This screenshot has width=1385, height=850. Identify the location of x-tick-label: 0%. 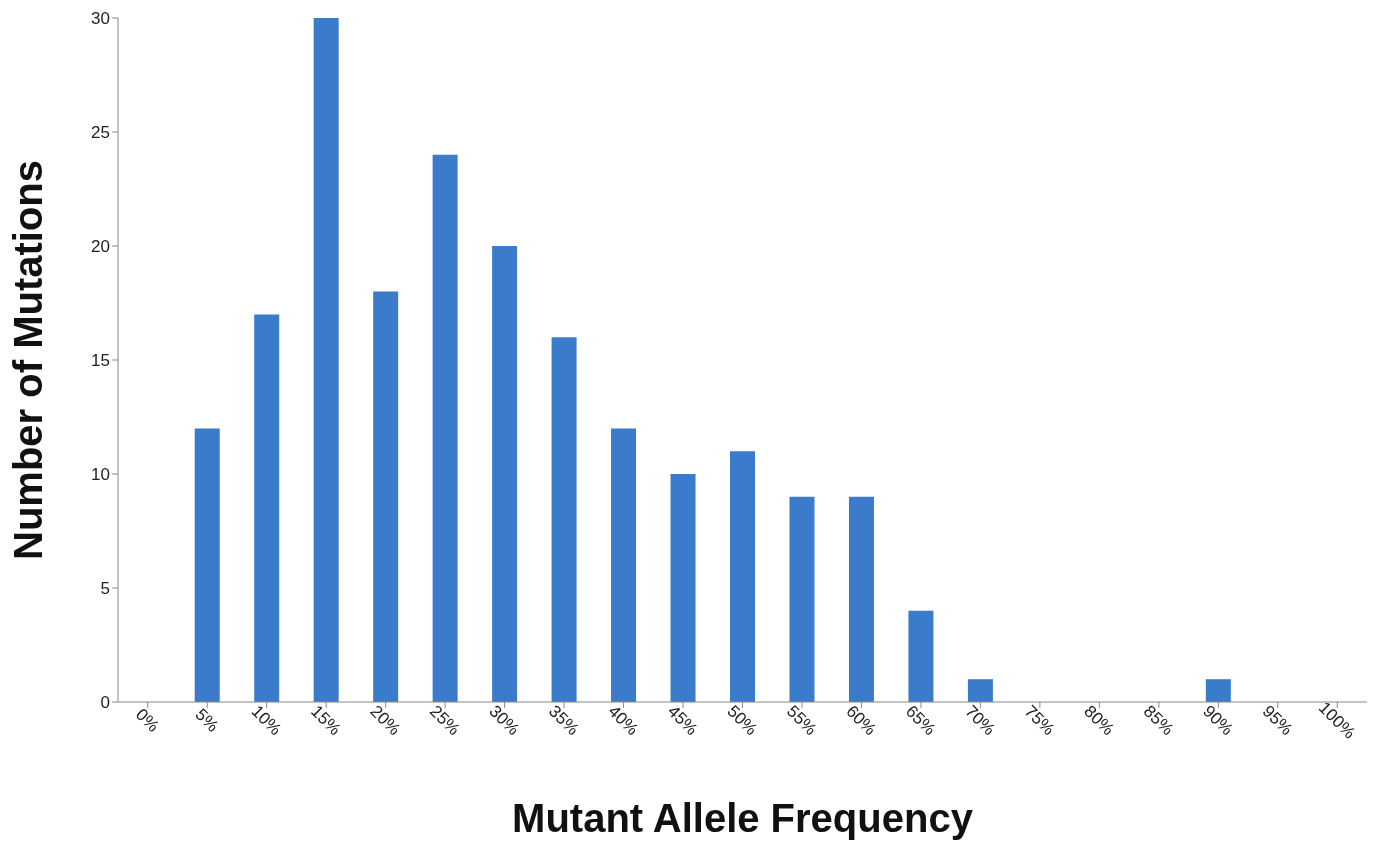
(147, 720).